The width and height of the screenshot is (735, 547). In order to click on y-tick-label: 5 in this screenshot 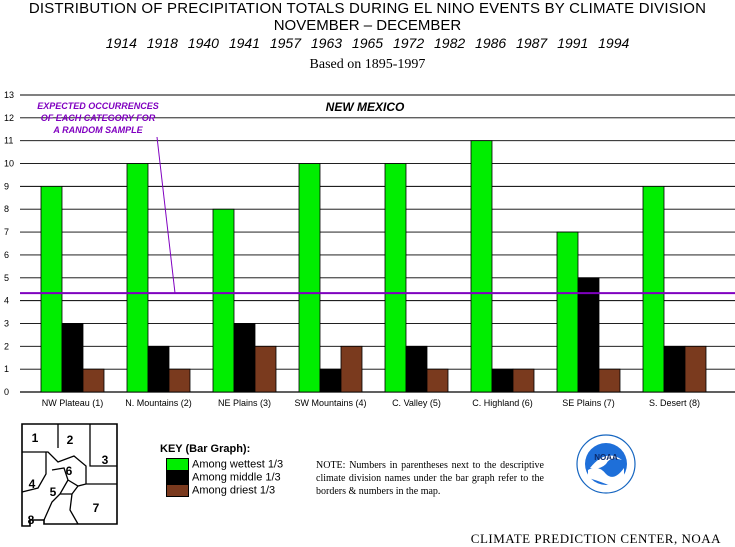, I will do `click(6, 278)`.